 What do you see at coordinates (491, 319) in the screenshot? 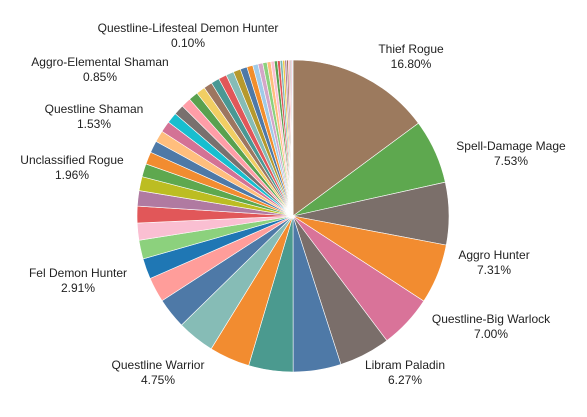
I see `slice-label-questline-big-warlock: Questline-Big Warlock` at bounding box center [491, 319].